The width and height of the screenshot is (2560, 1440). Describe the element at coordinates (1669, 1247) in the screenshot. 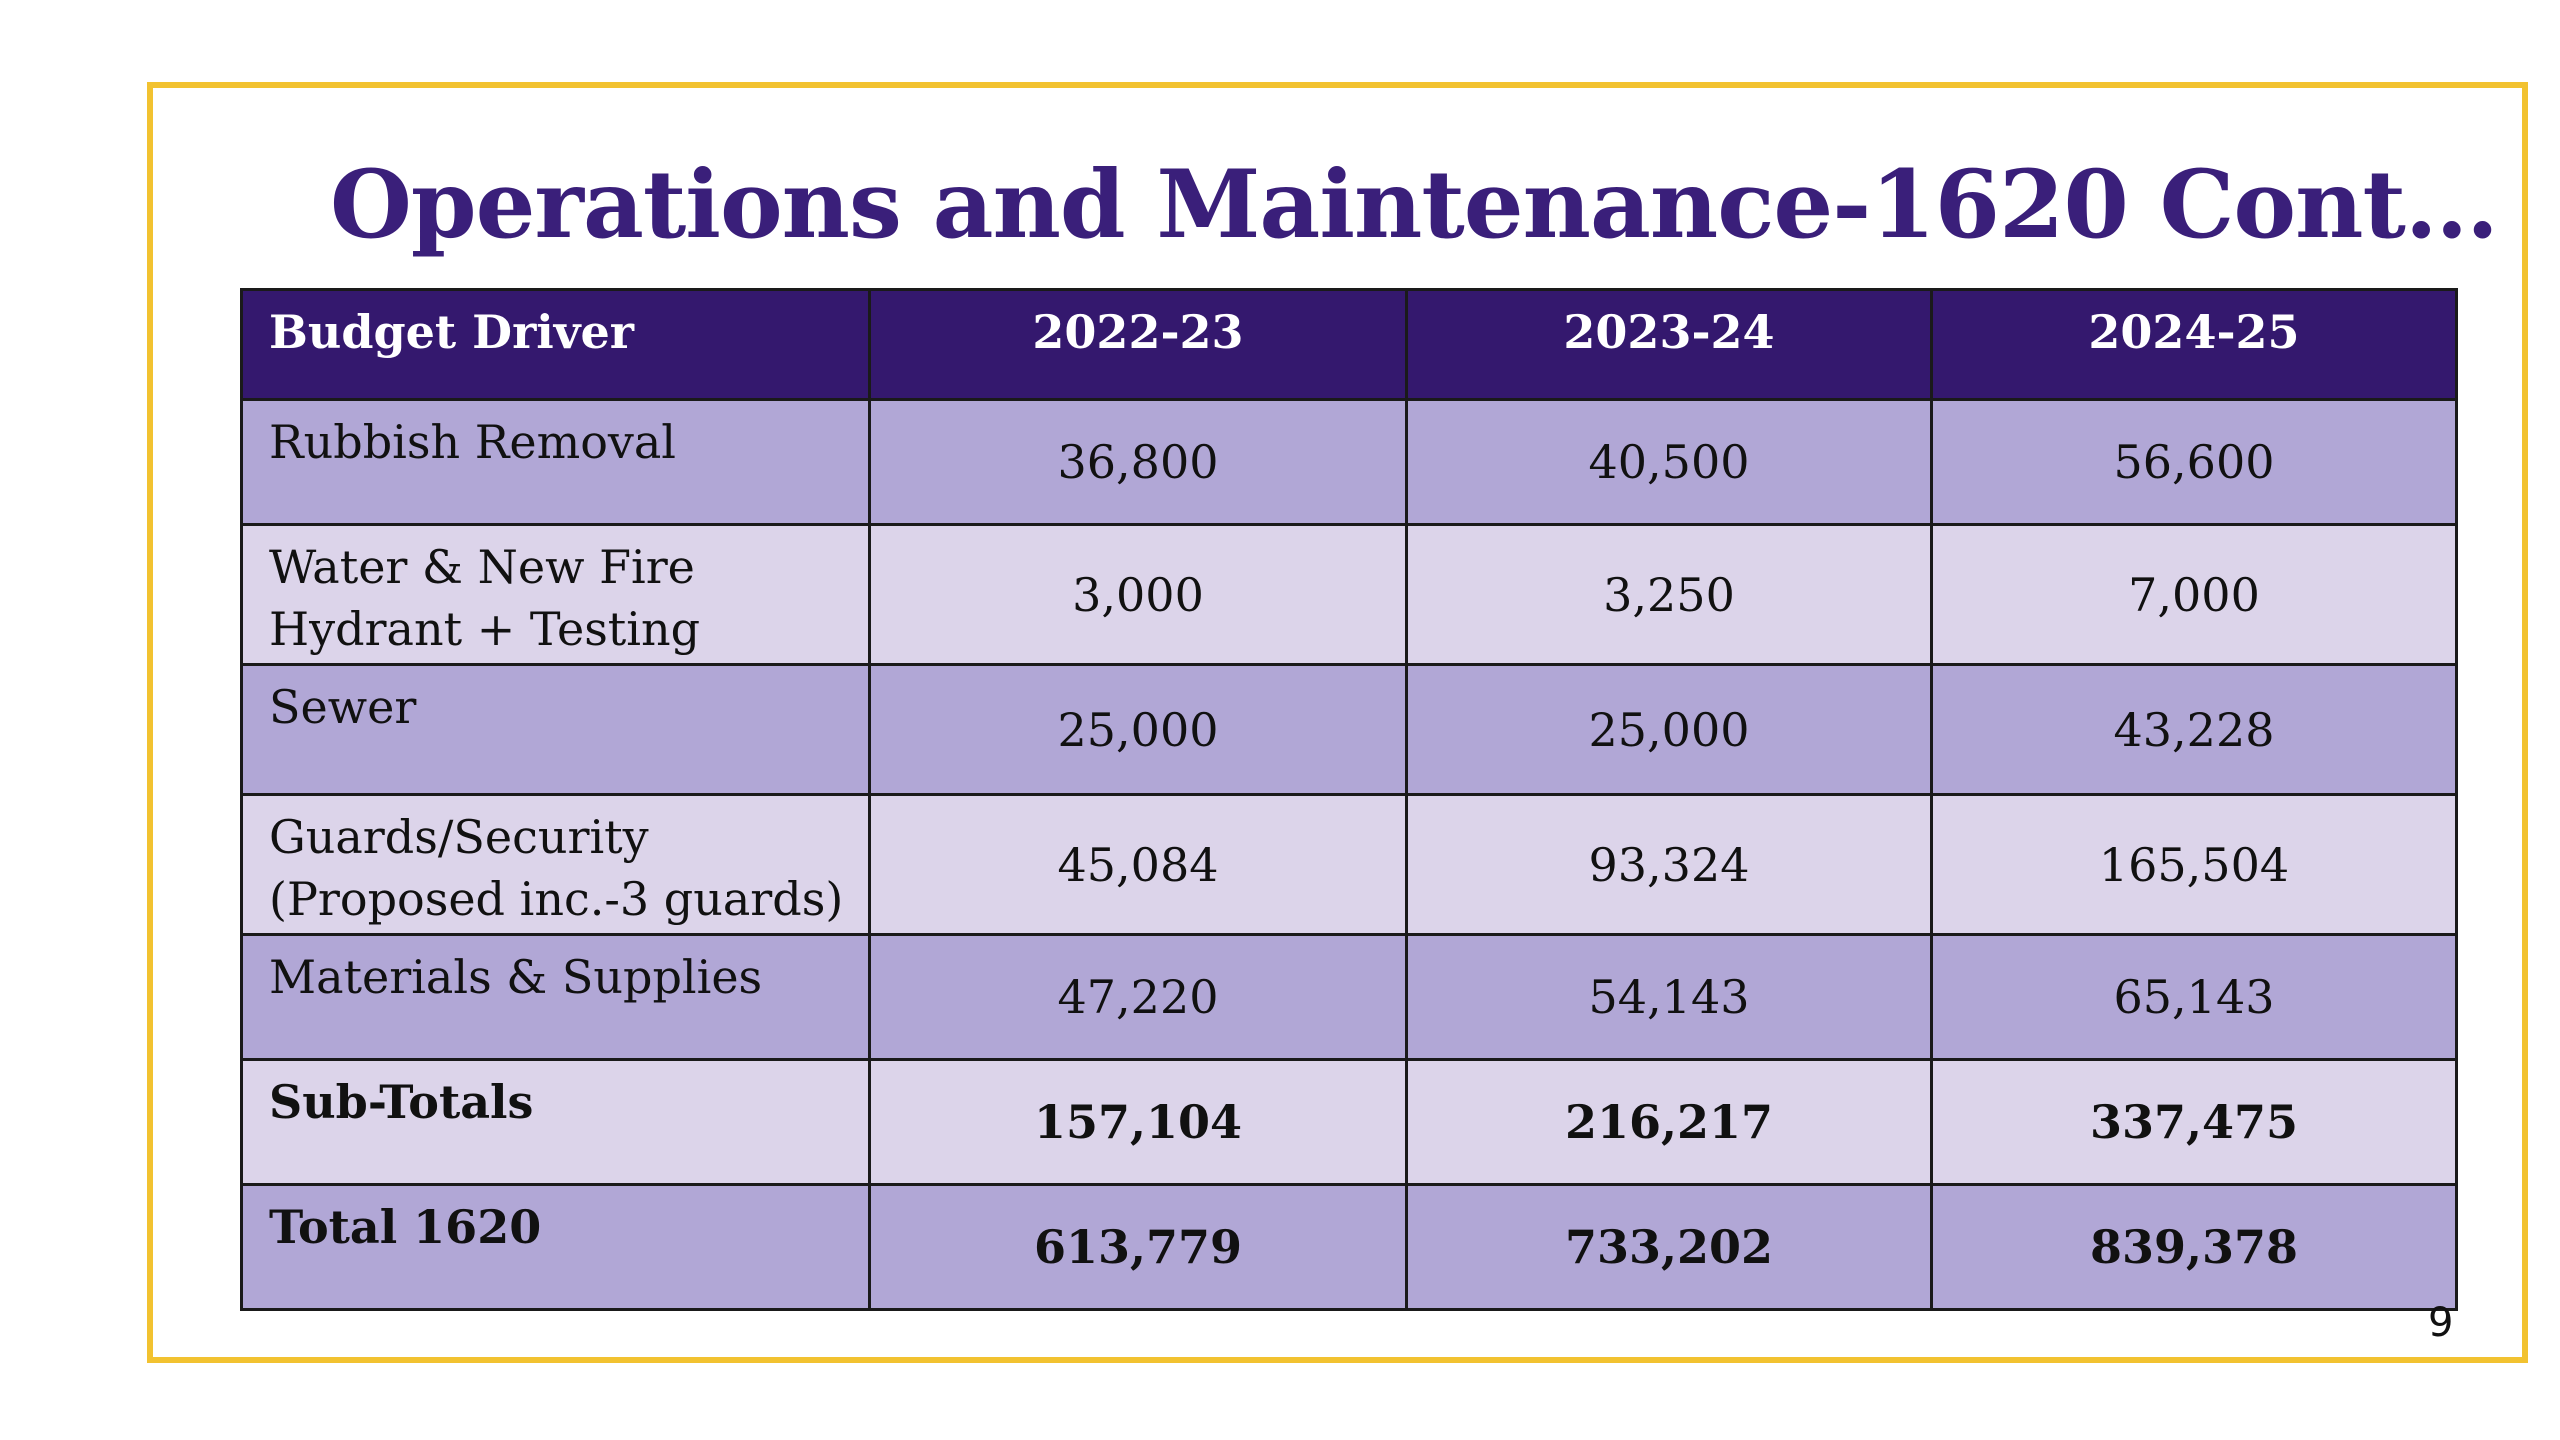

I see `cell-2023-24: 733,202` at that location.